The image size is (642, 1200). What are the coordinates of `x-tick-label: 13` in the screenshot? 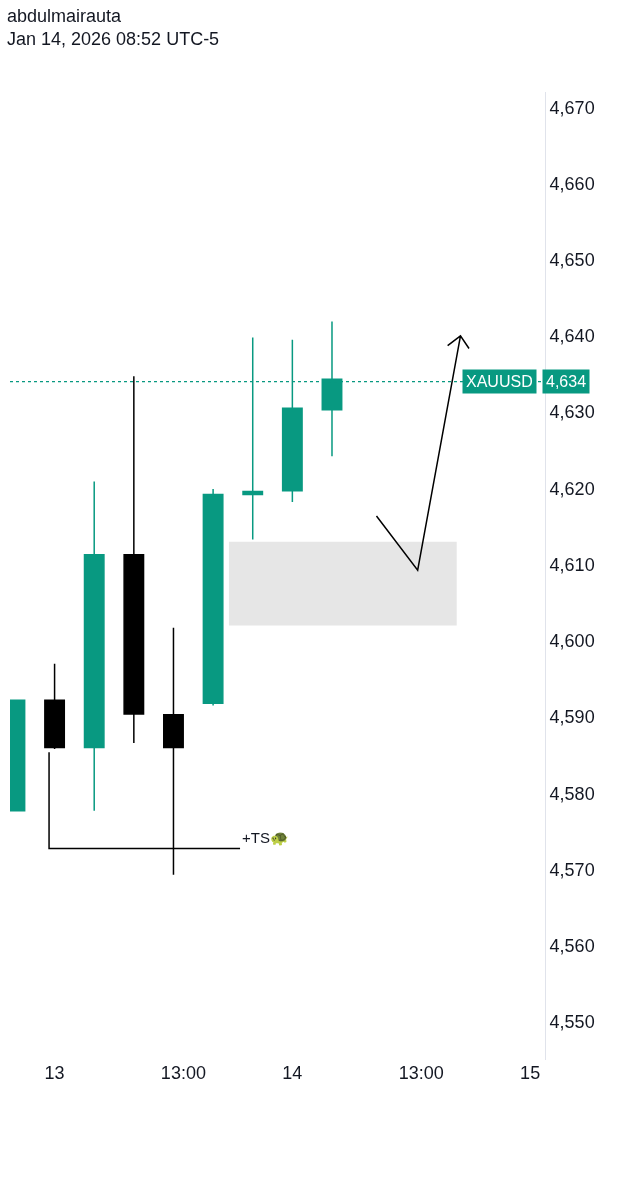 It's located at (54, 1073).